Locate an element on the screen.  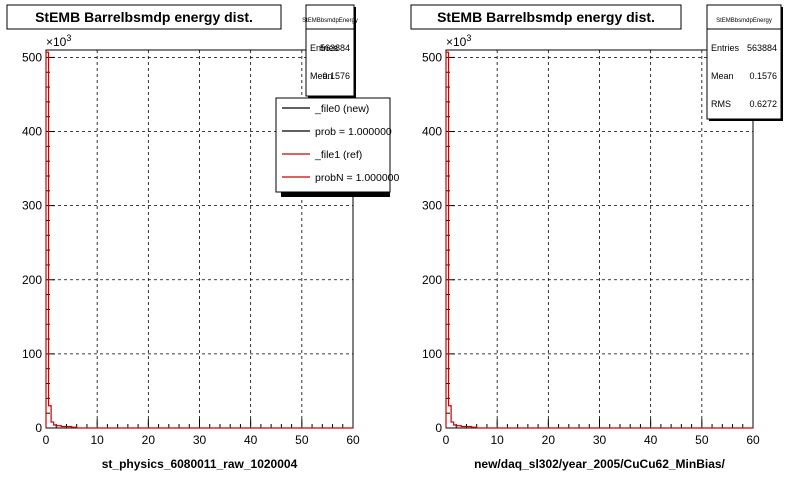
stats-label: RMS is located at coordinates (721, 104).